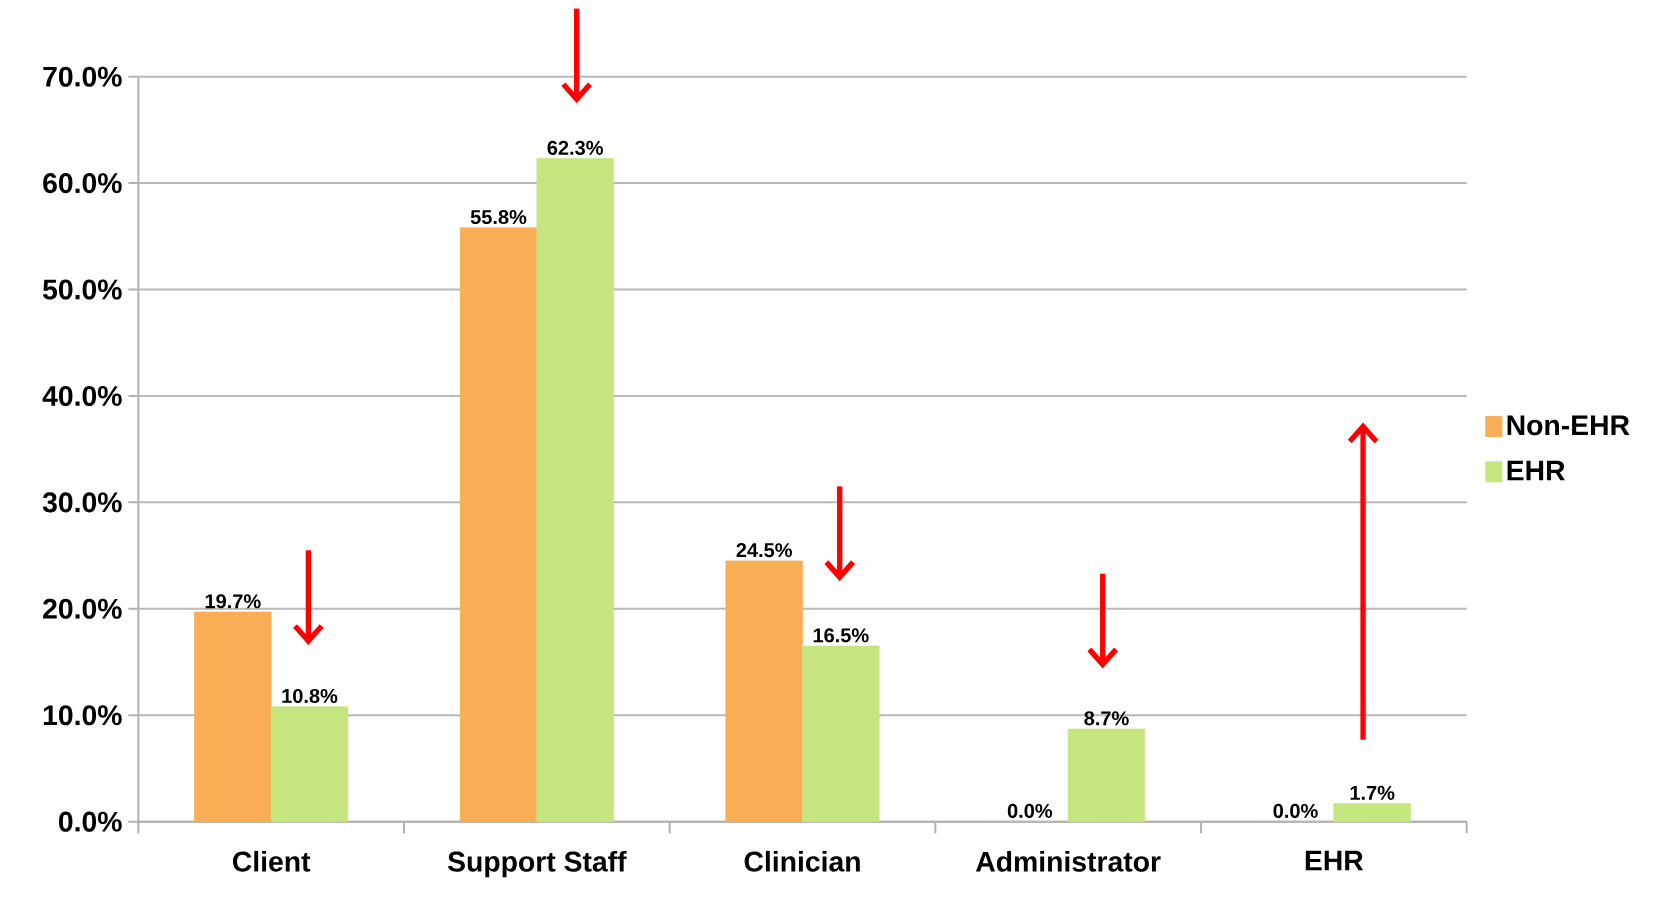 The width and height of the screenshot is (1670, 901). I want to click on y-tick-label: 0.0%, so click(90, 821).